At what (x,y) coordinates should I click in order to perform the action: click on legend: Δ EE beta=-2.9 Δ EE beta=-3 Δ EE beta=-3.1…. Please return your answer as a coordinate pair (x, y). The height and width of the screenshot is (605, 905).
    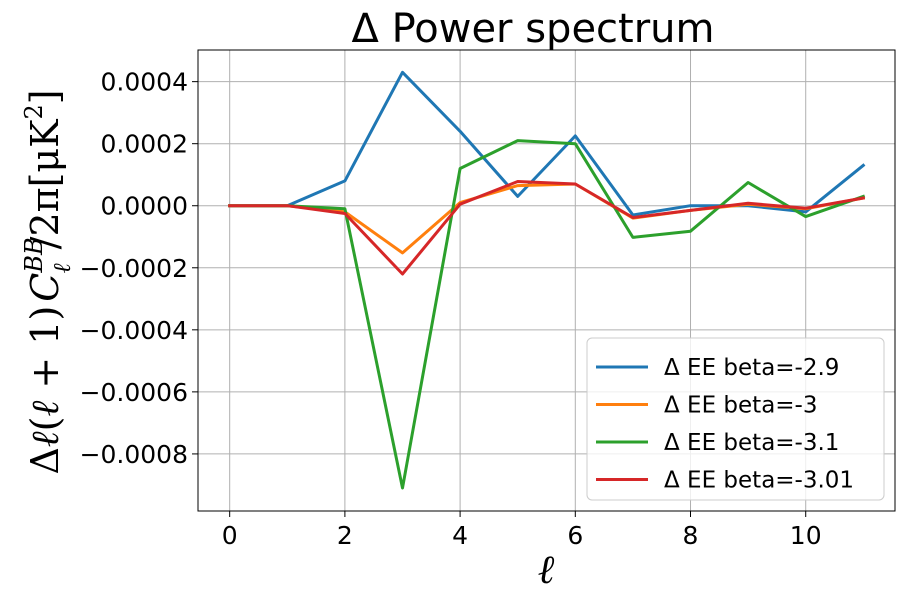
    Looking at the image, I should click on (735, 419).